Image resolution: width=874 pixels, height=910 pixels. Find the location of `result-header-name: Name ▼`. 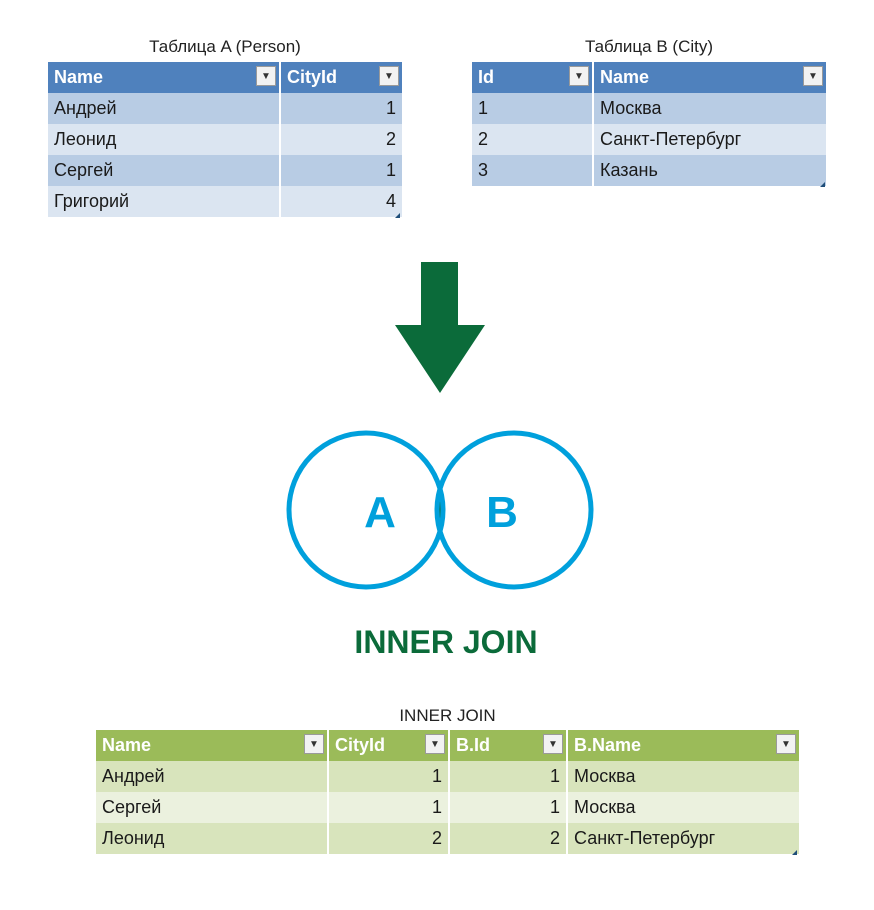

result-header-name: Name ▼ is located at coordinates (212, 745).